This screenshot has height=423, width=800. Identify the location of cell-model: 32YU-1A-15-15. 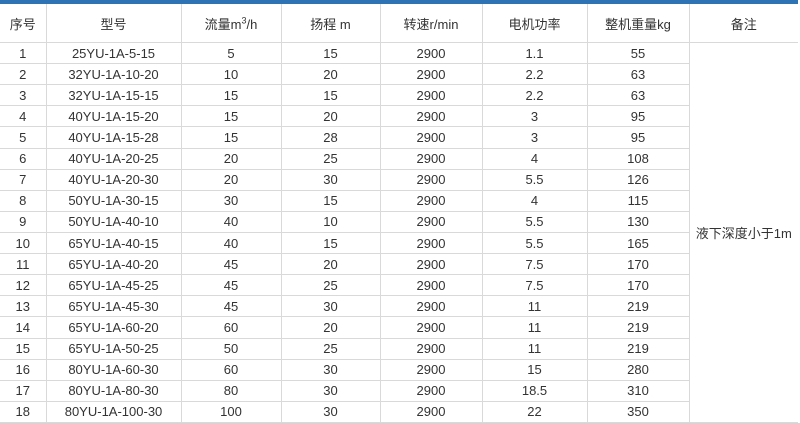
(113, 95).